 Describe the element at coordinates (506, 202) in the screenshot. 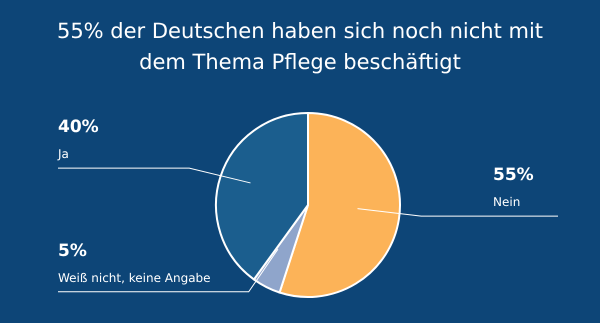

I see `slice-label: Nein` at that location.